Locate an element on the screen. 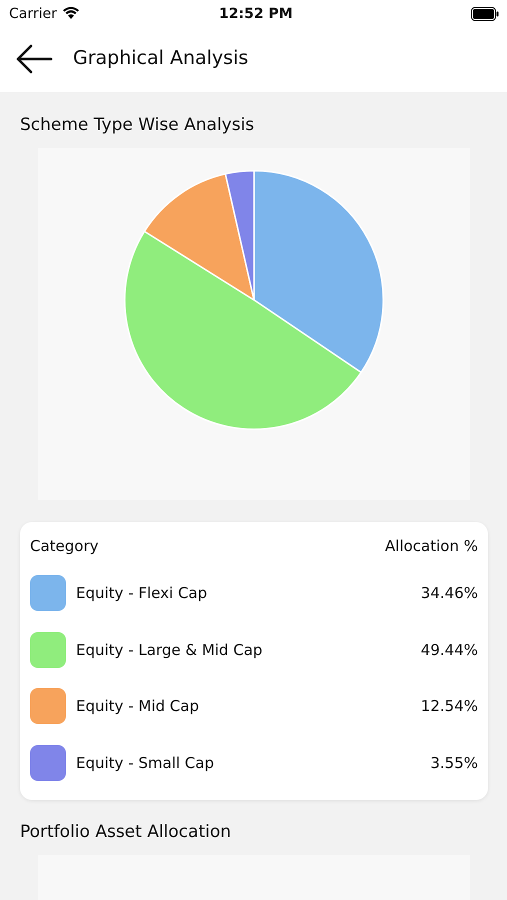 This screenshot has height=900, width=507. text: Carrier is located at coordinates (33, 14).